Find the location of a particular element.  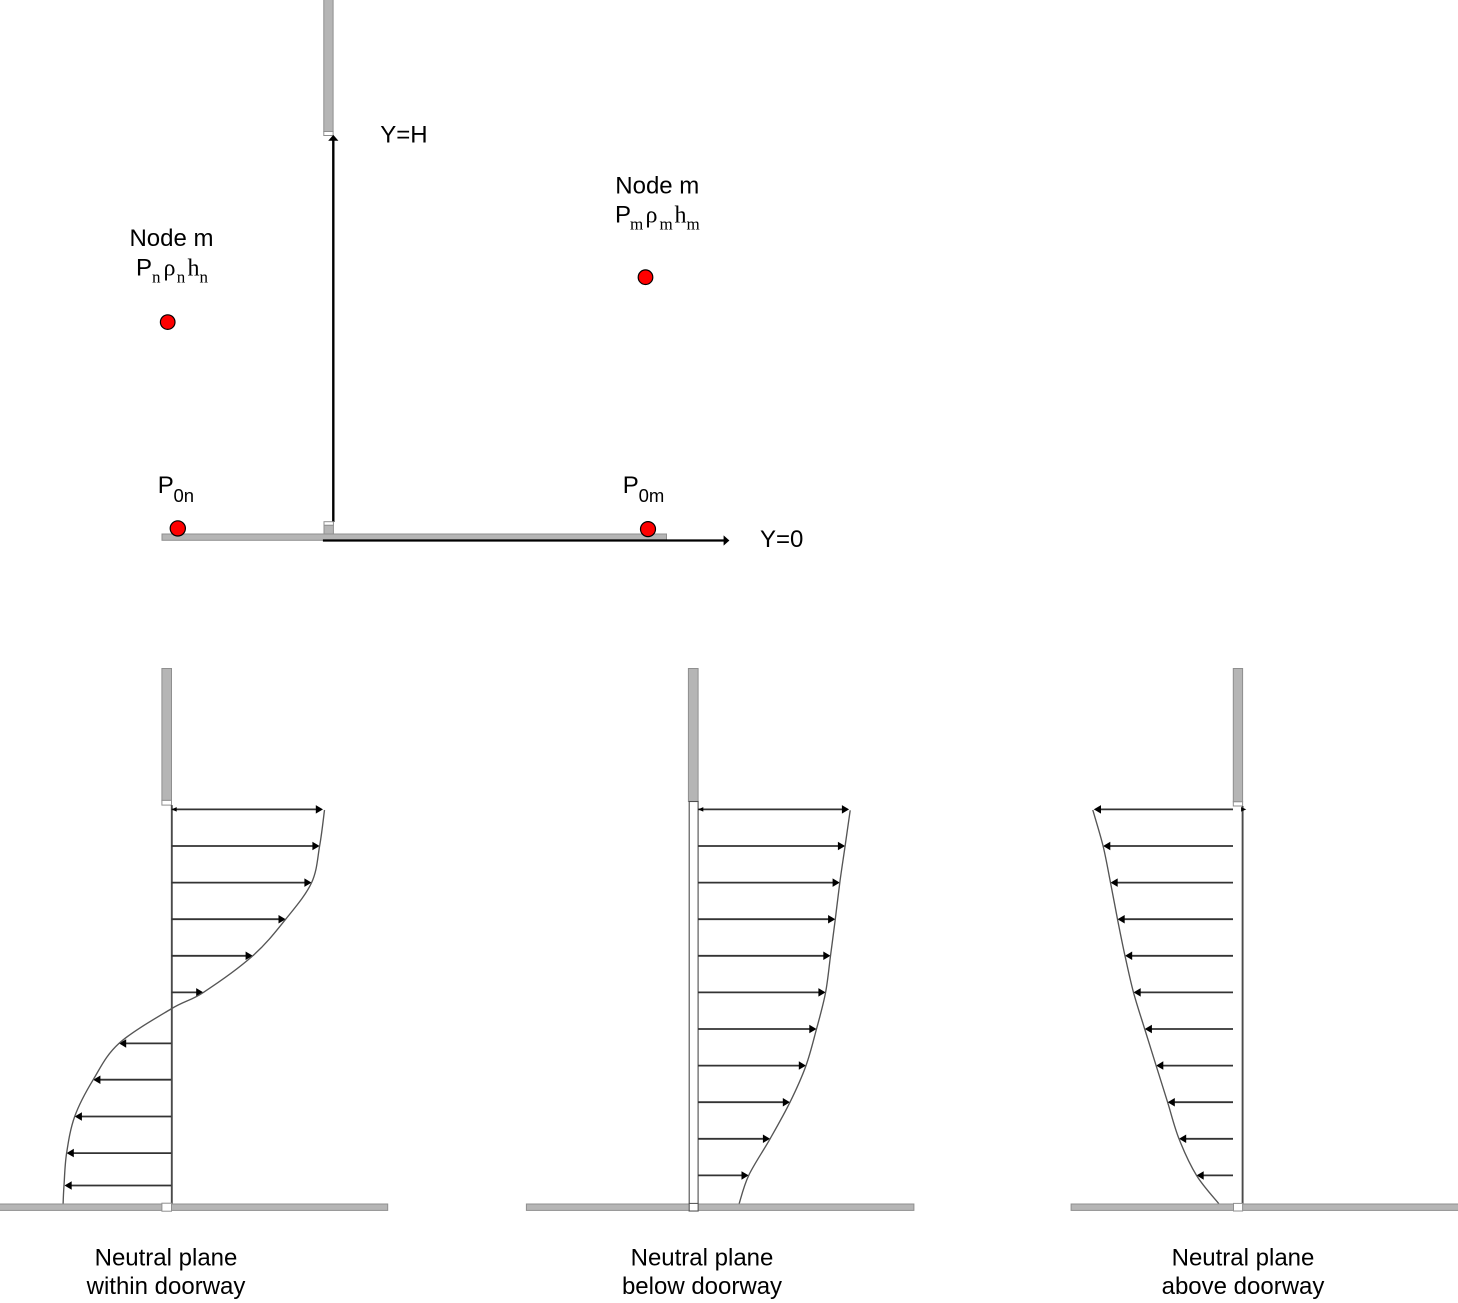

svg-text: Y=H is located at coordinates (403, 135).